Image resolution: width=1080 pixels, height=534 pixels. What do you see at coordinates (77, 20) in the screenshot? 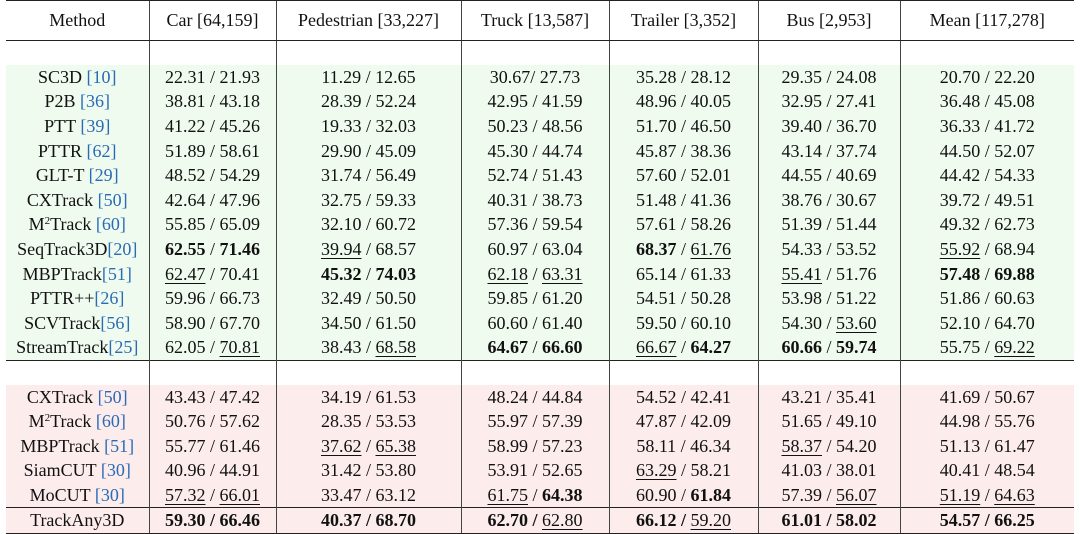
I see `header-method: Method` at bounding box center [77, 20].